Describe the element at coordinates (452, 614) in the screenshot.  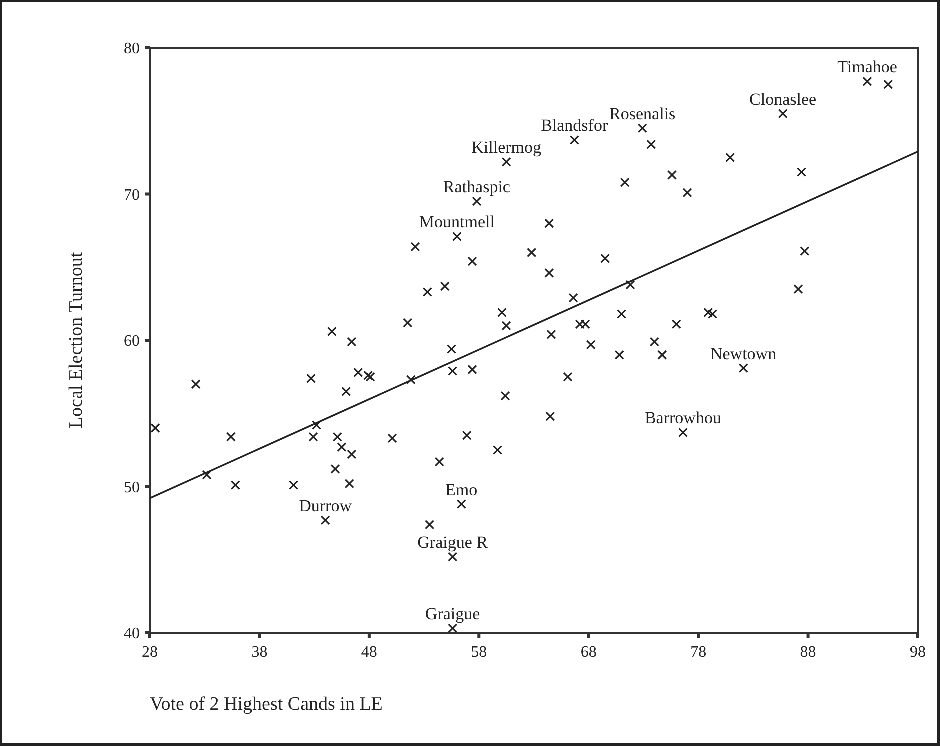
I see `annotation: Graigue` at that location.